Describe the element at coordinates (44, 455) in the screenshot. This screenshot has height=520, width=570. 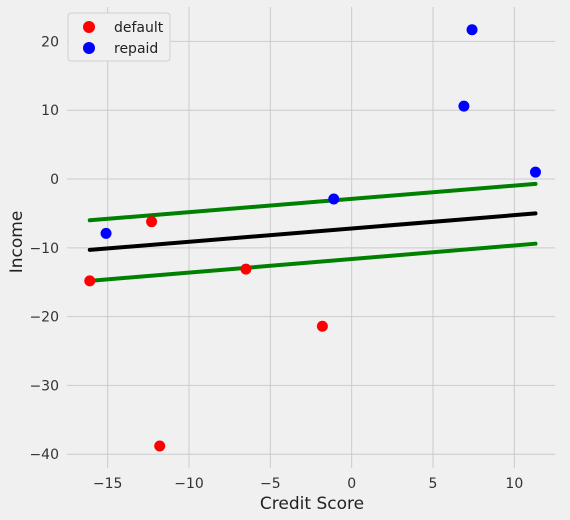
I see `y-tick-label: −40` at that location.